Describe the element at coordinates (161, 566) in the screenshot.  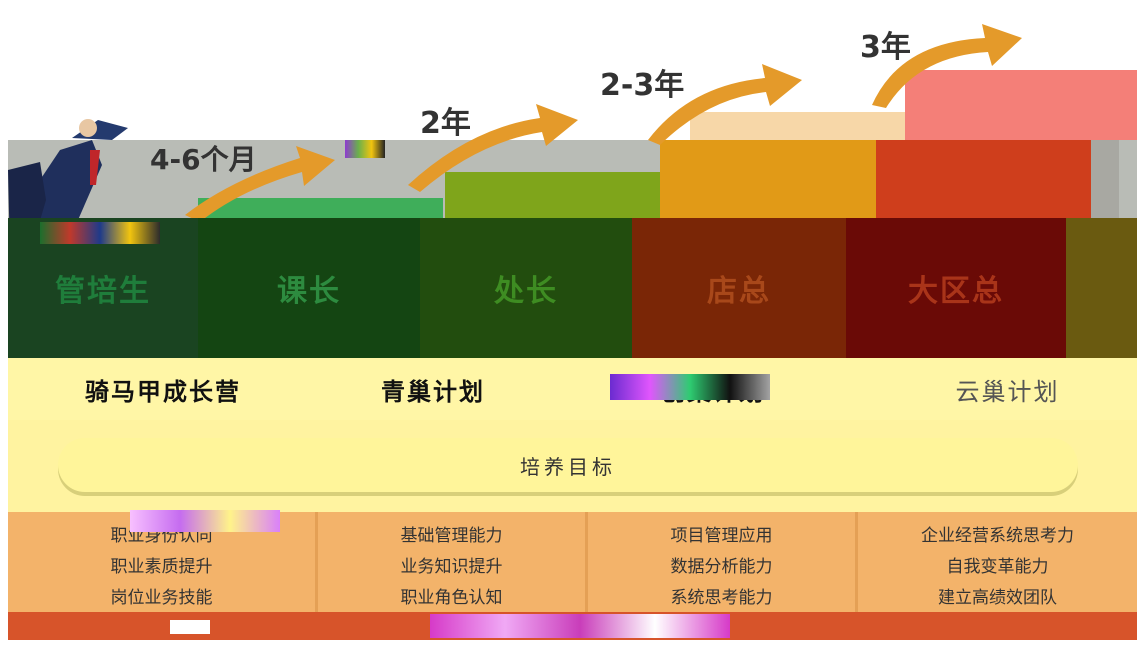
I see `target-item: 职业素质提升` at that location.